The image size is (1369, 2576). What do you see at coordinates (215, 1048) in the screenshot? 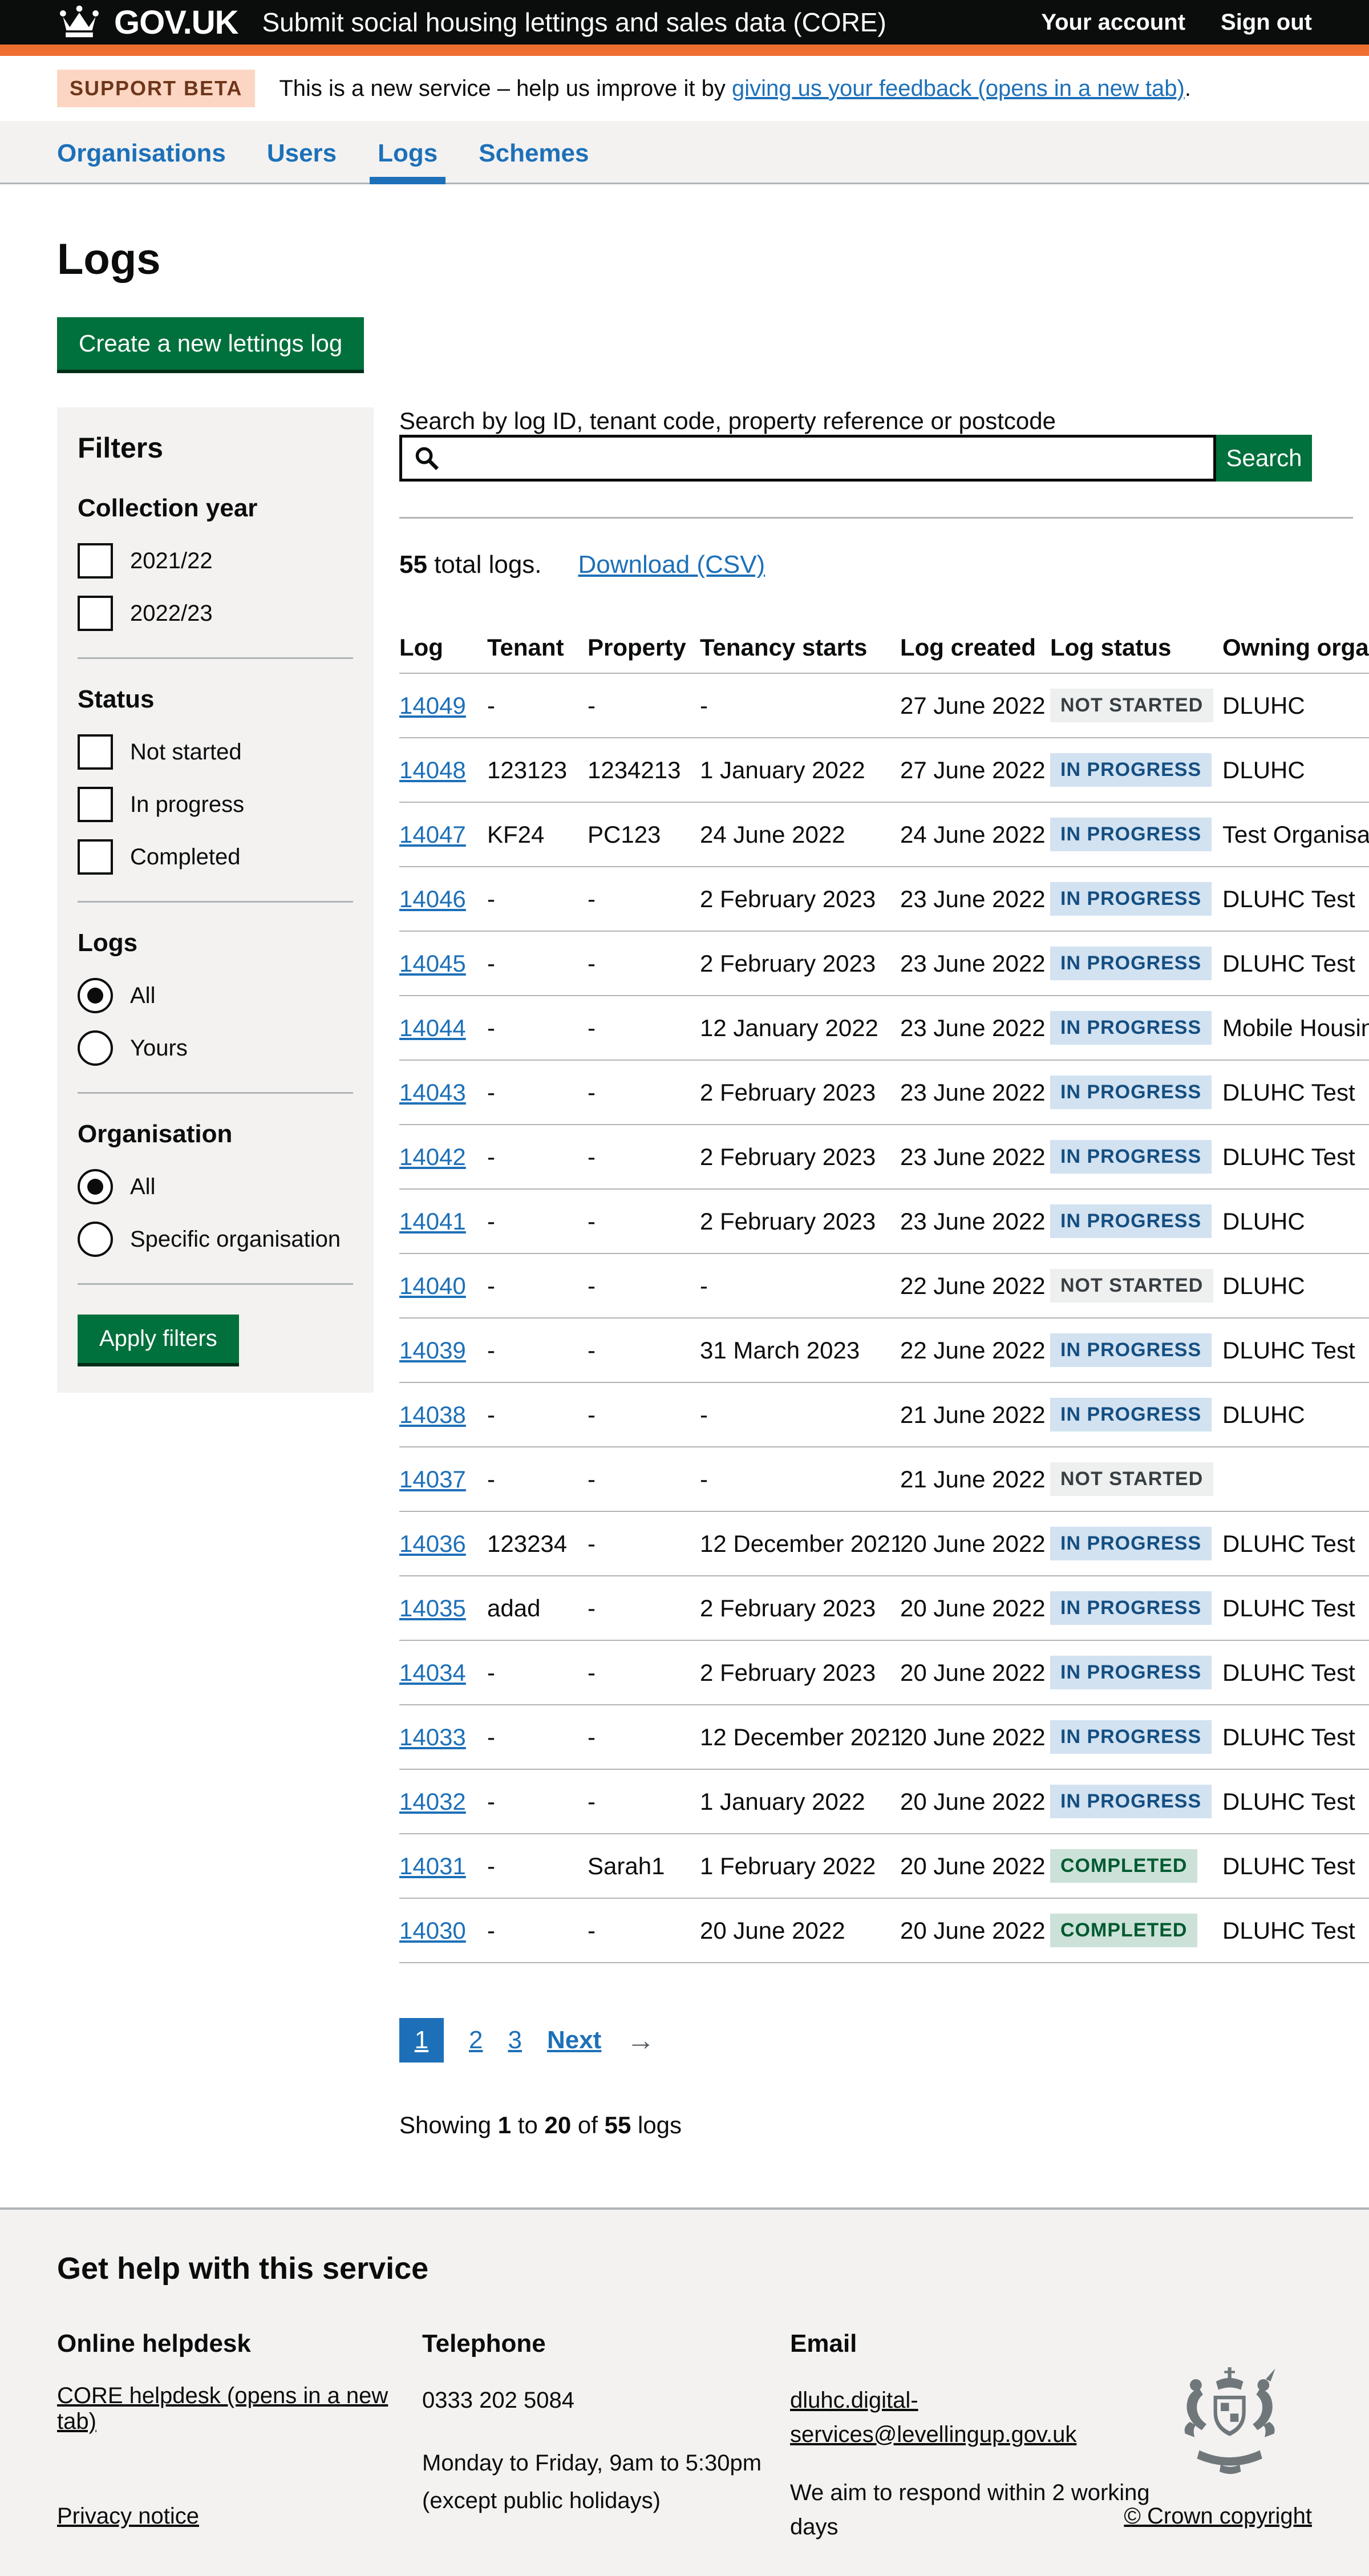
I see `filter-option: Yours` at bounding box center [215, 1048].